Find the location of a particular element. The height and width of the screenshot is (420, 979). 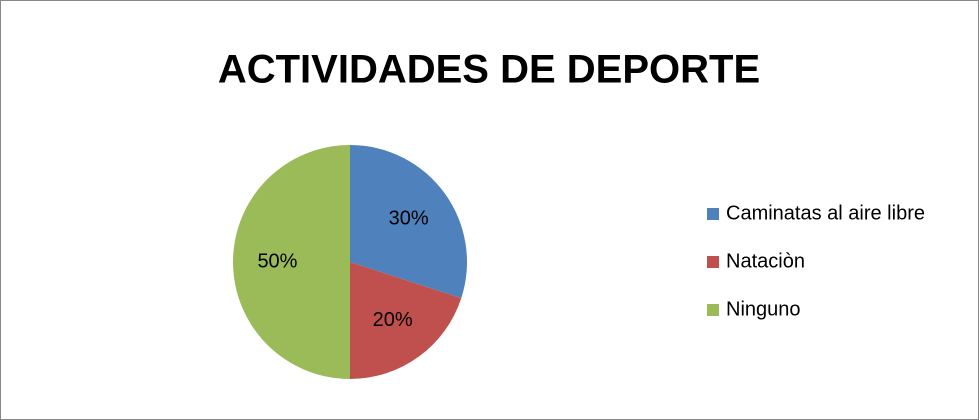

chart-title: ACTIVIDADES DE DEPORTE is located at coordinates (489, 70).